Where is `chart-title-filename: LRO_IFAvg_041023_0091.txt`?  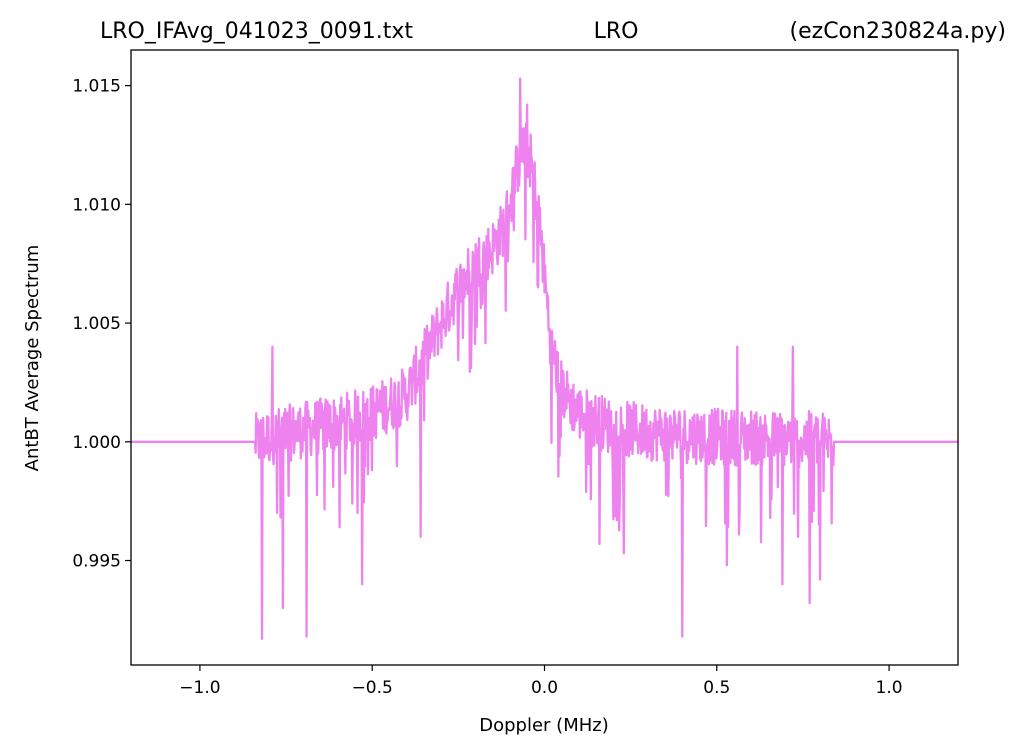 chart-title-filename: LRO_IFAvg_041023_0091.txt is located at coordinates (256, 31).